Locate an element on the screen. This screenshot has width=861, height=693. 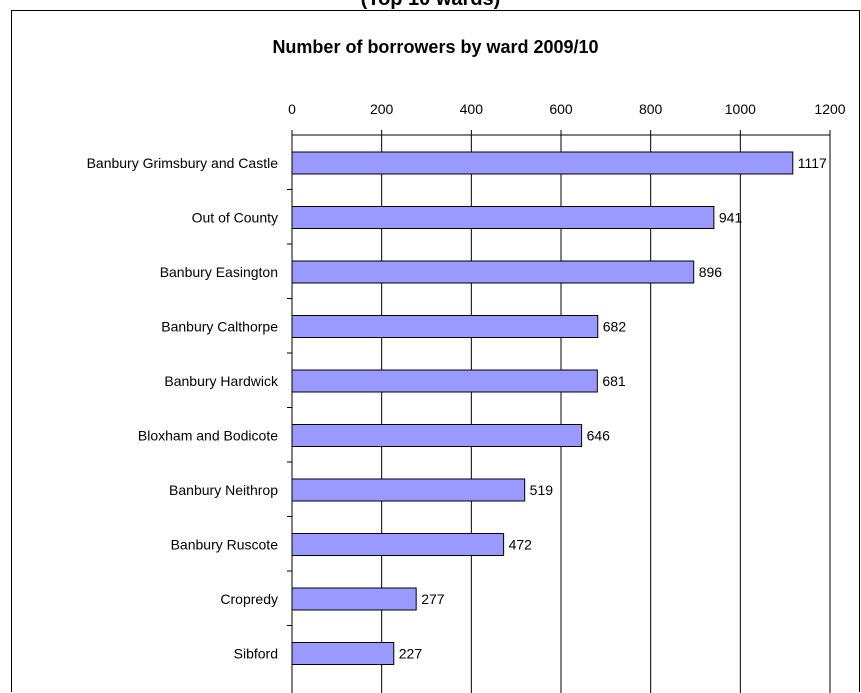
category-label: Out of County is located at coordinates (235, 218).